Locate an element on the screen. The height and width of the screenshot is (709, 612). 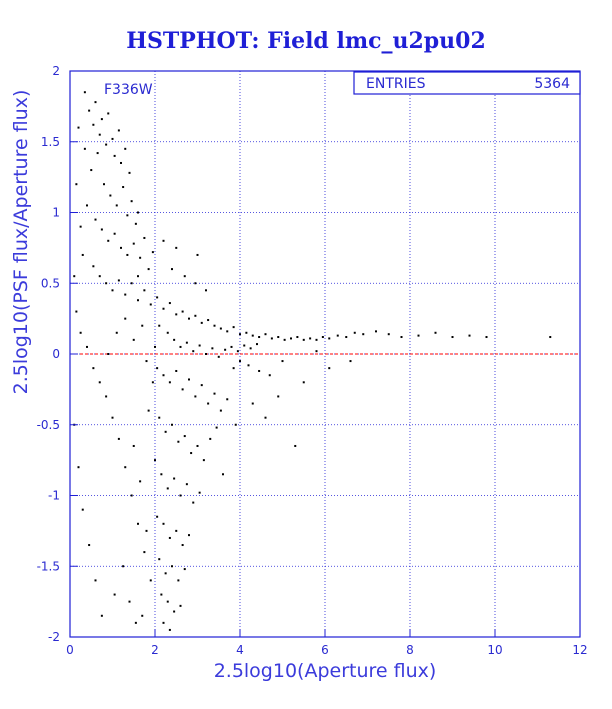
y-axis-label: 2.5log10(PSF flux/Aperture flux) is located at coordinates (21, 242).